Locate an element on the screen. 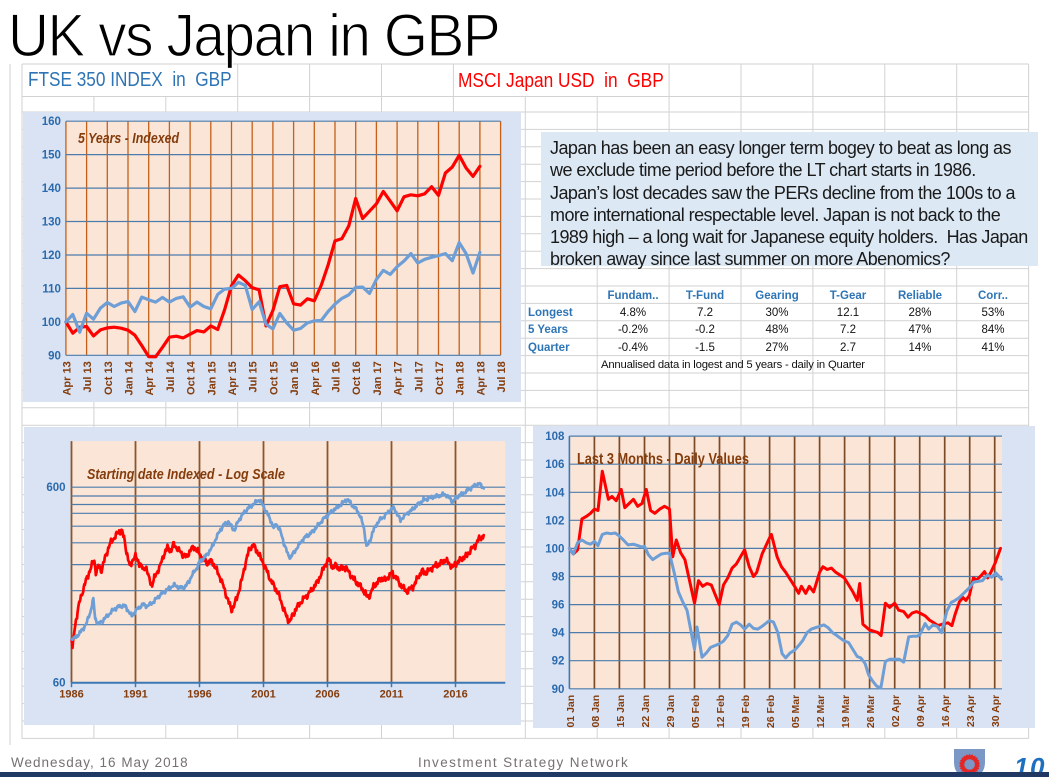 The image size is (1049, 783). svg-text: 1996 is located at coordinates (199, 695).